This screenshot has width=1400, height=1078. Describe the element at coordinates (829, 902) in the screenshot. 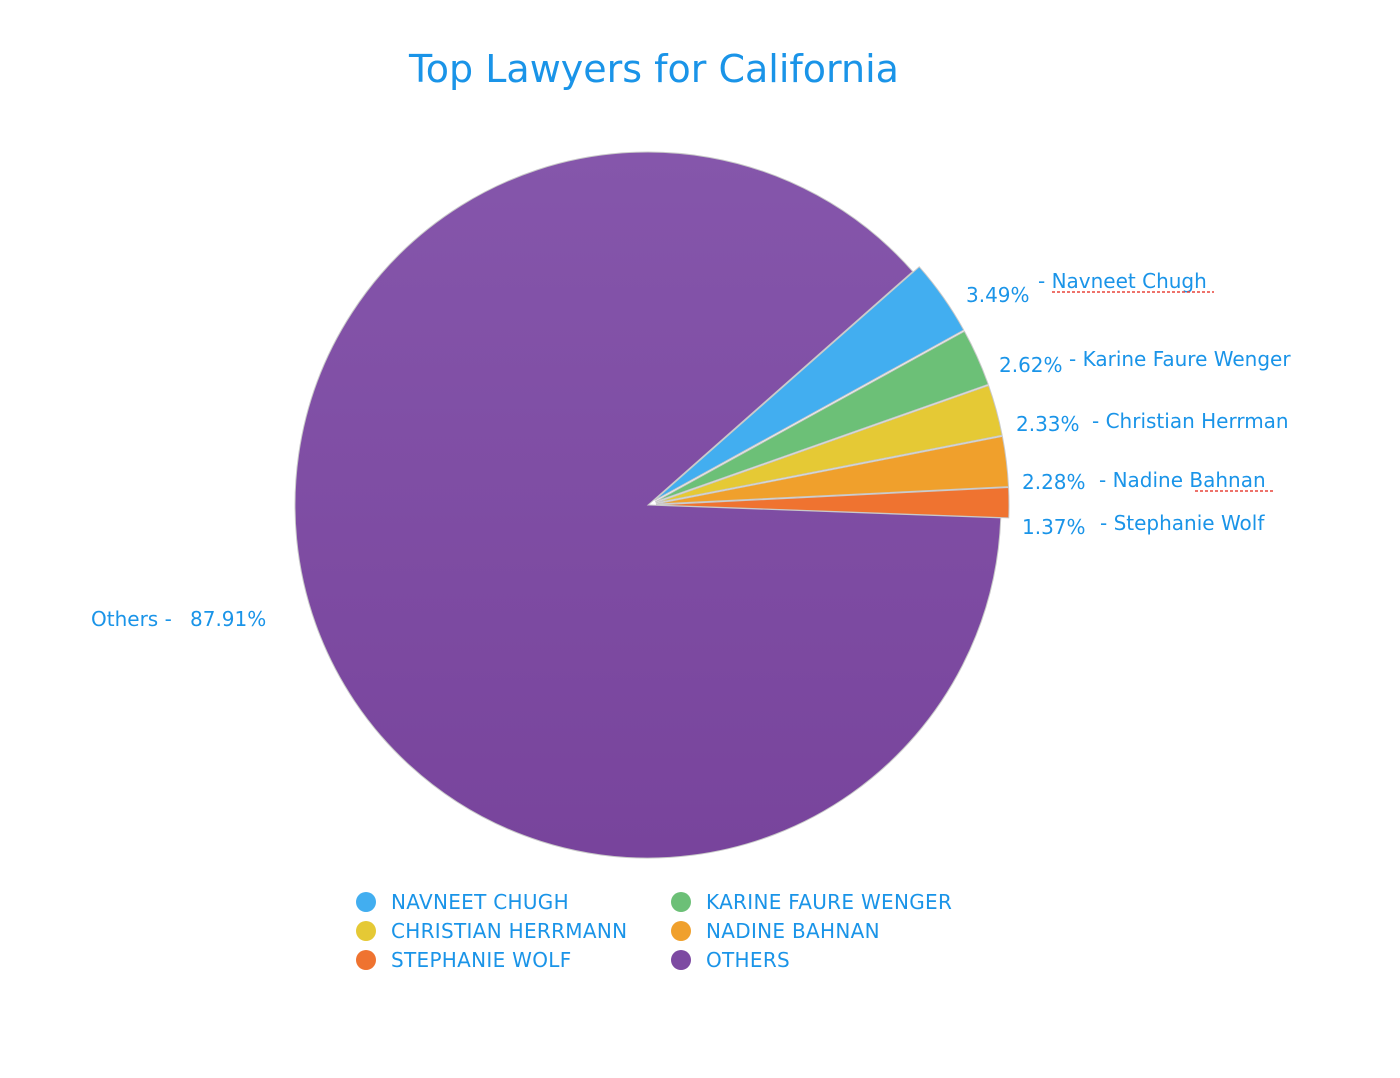

I see `legend-label: KARINE FAURE WENGER` at that location.